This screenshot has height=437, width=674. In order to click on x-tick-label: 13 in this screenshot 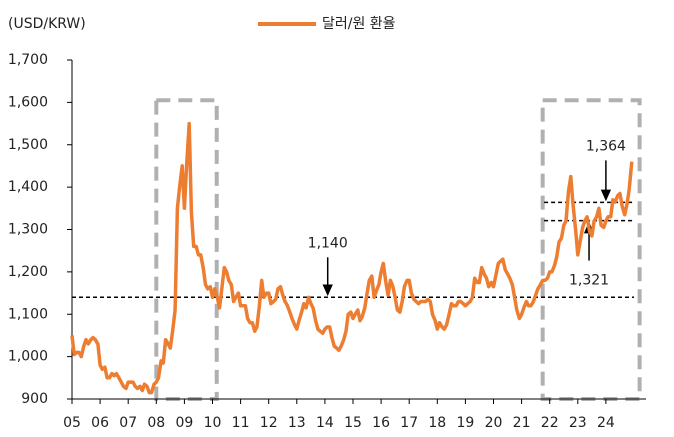, I will do `click(297, 423)`.